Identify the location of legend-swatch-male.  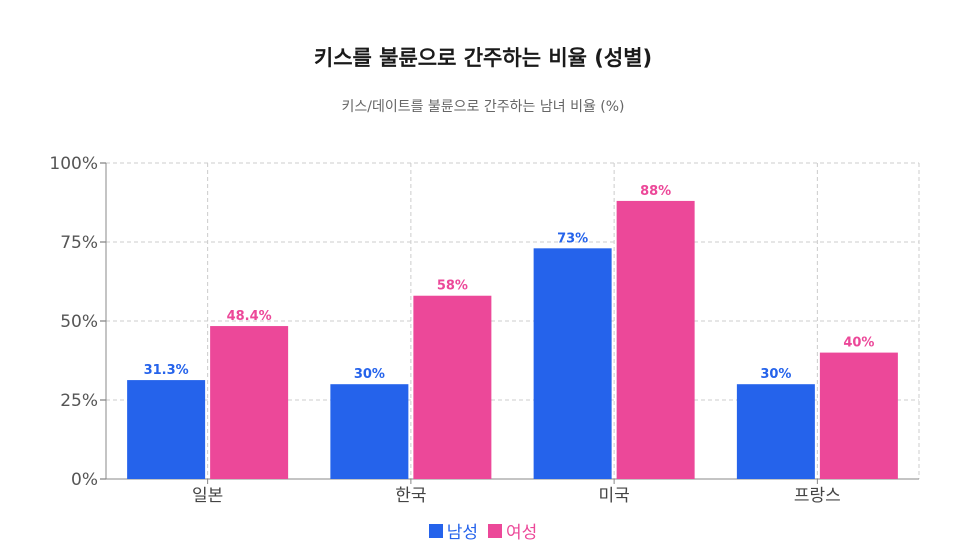
(435, 530).